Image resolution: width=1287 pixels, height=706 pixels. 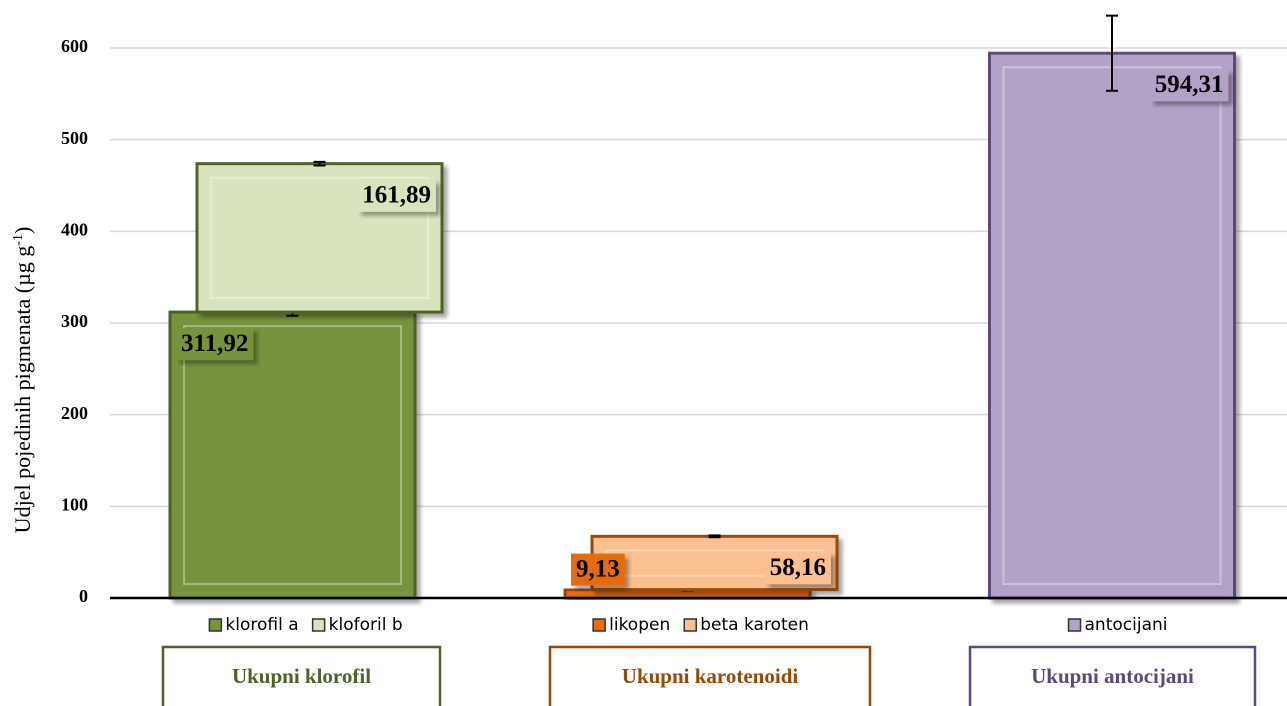 I want to click on y-tick-label: 300, so click(x=74, y=321).